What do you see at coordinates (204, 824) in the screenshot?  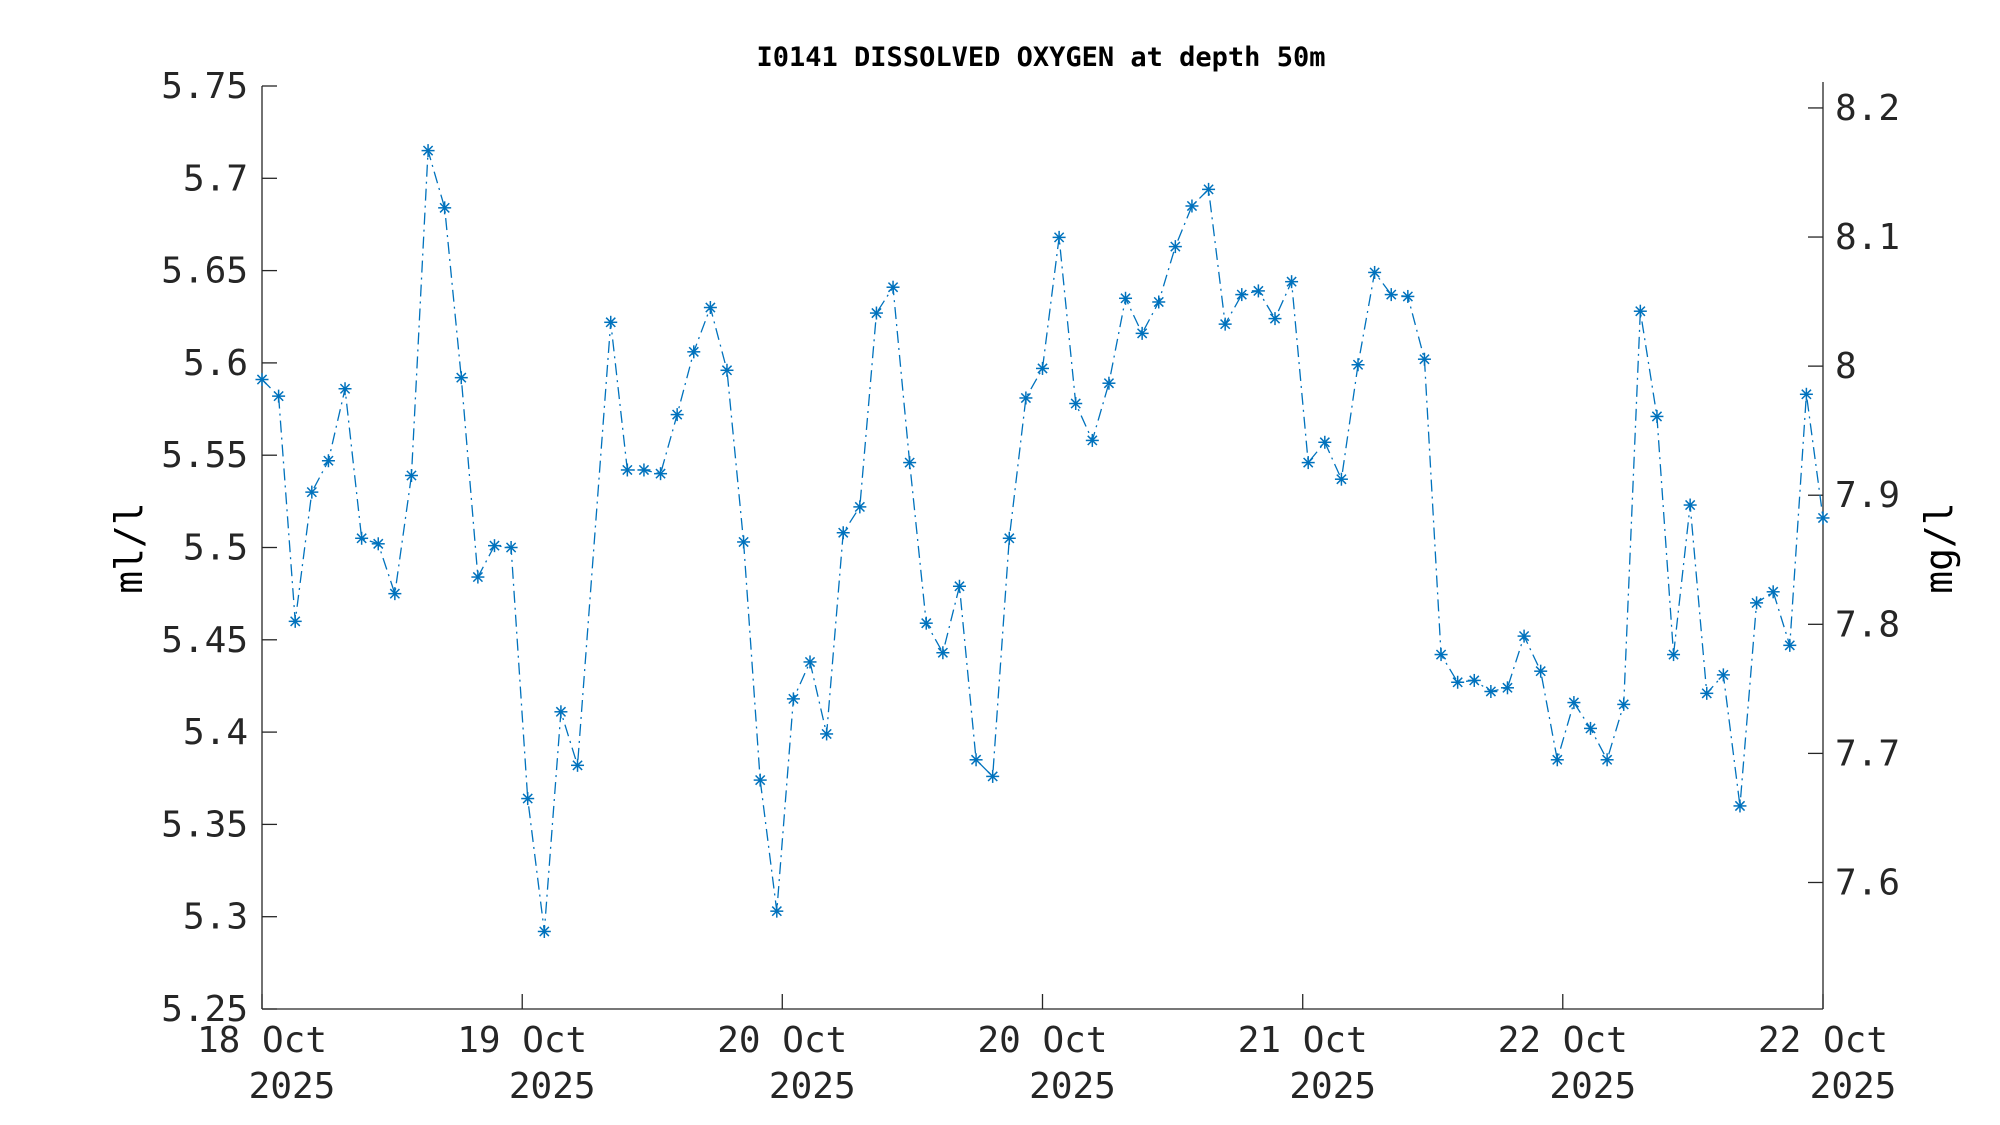 I see `y-tick-label-left: 5.35` at bounding box center [204, 824].